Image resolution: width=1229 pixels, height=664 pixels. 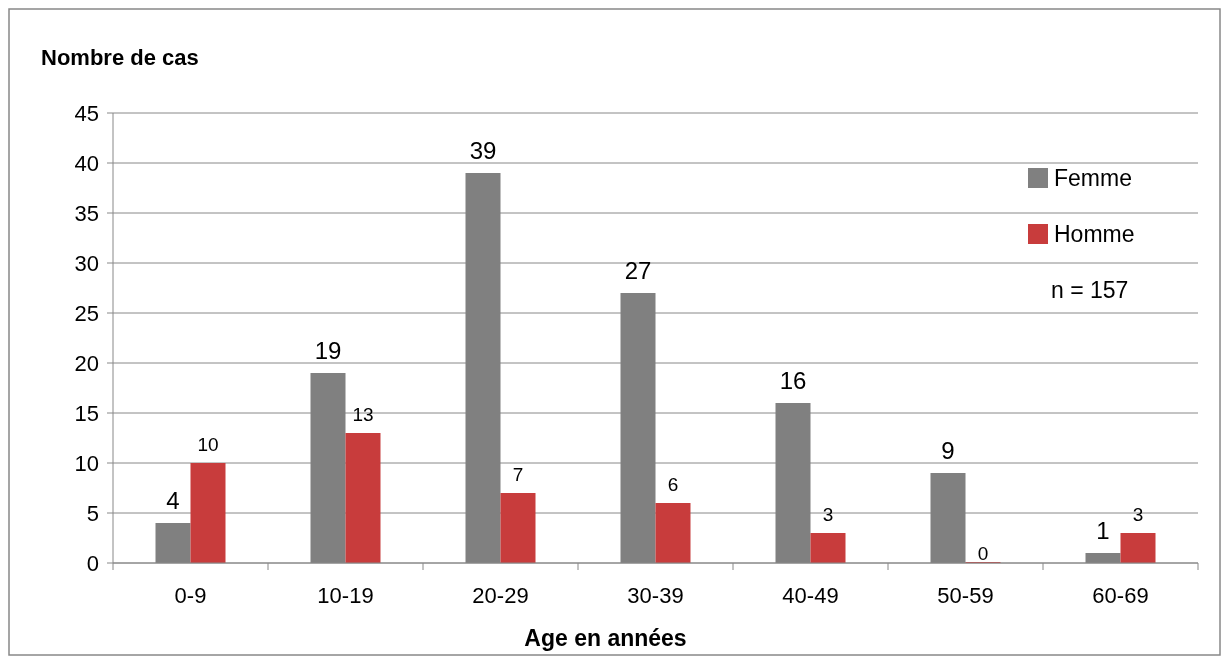 I want to click on data-label: 39, so click(x=483, y=150).